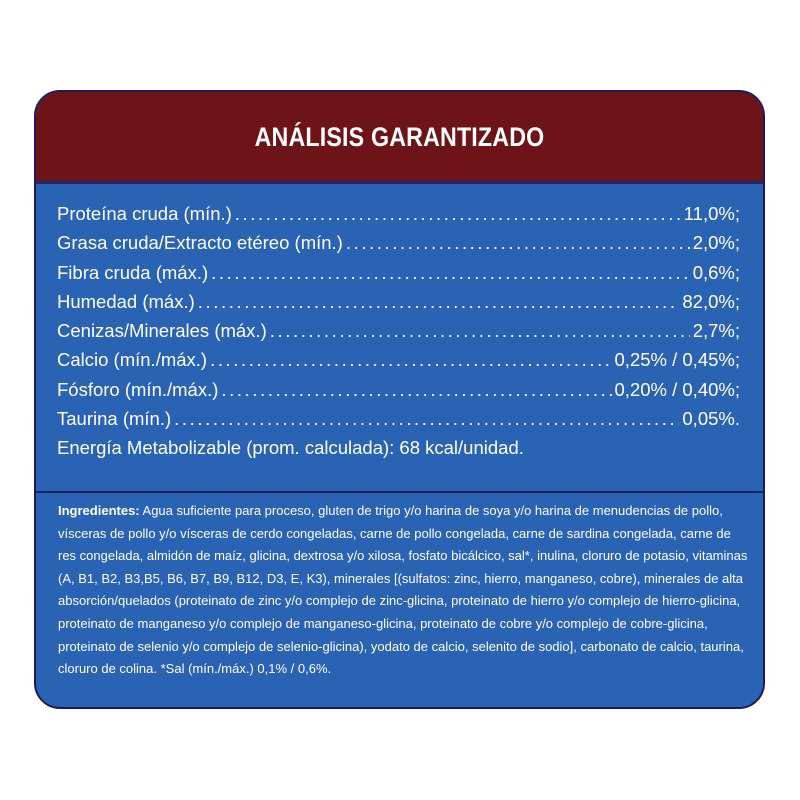 The height and width of the screenshot is (800, 800). I want to click on analysis-label: Proteína cruda (mín.), so click(144, 213).